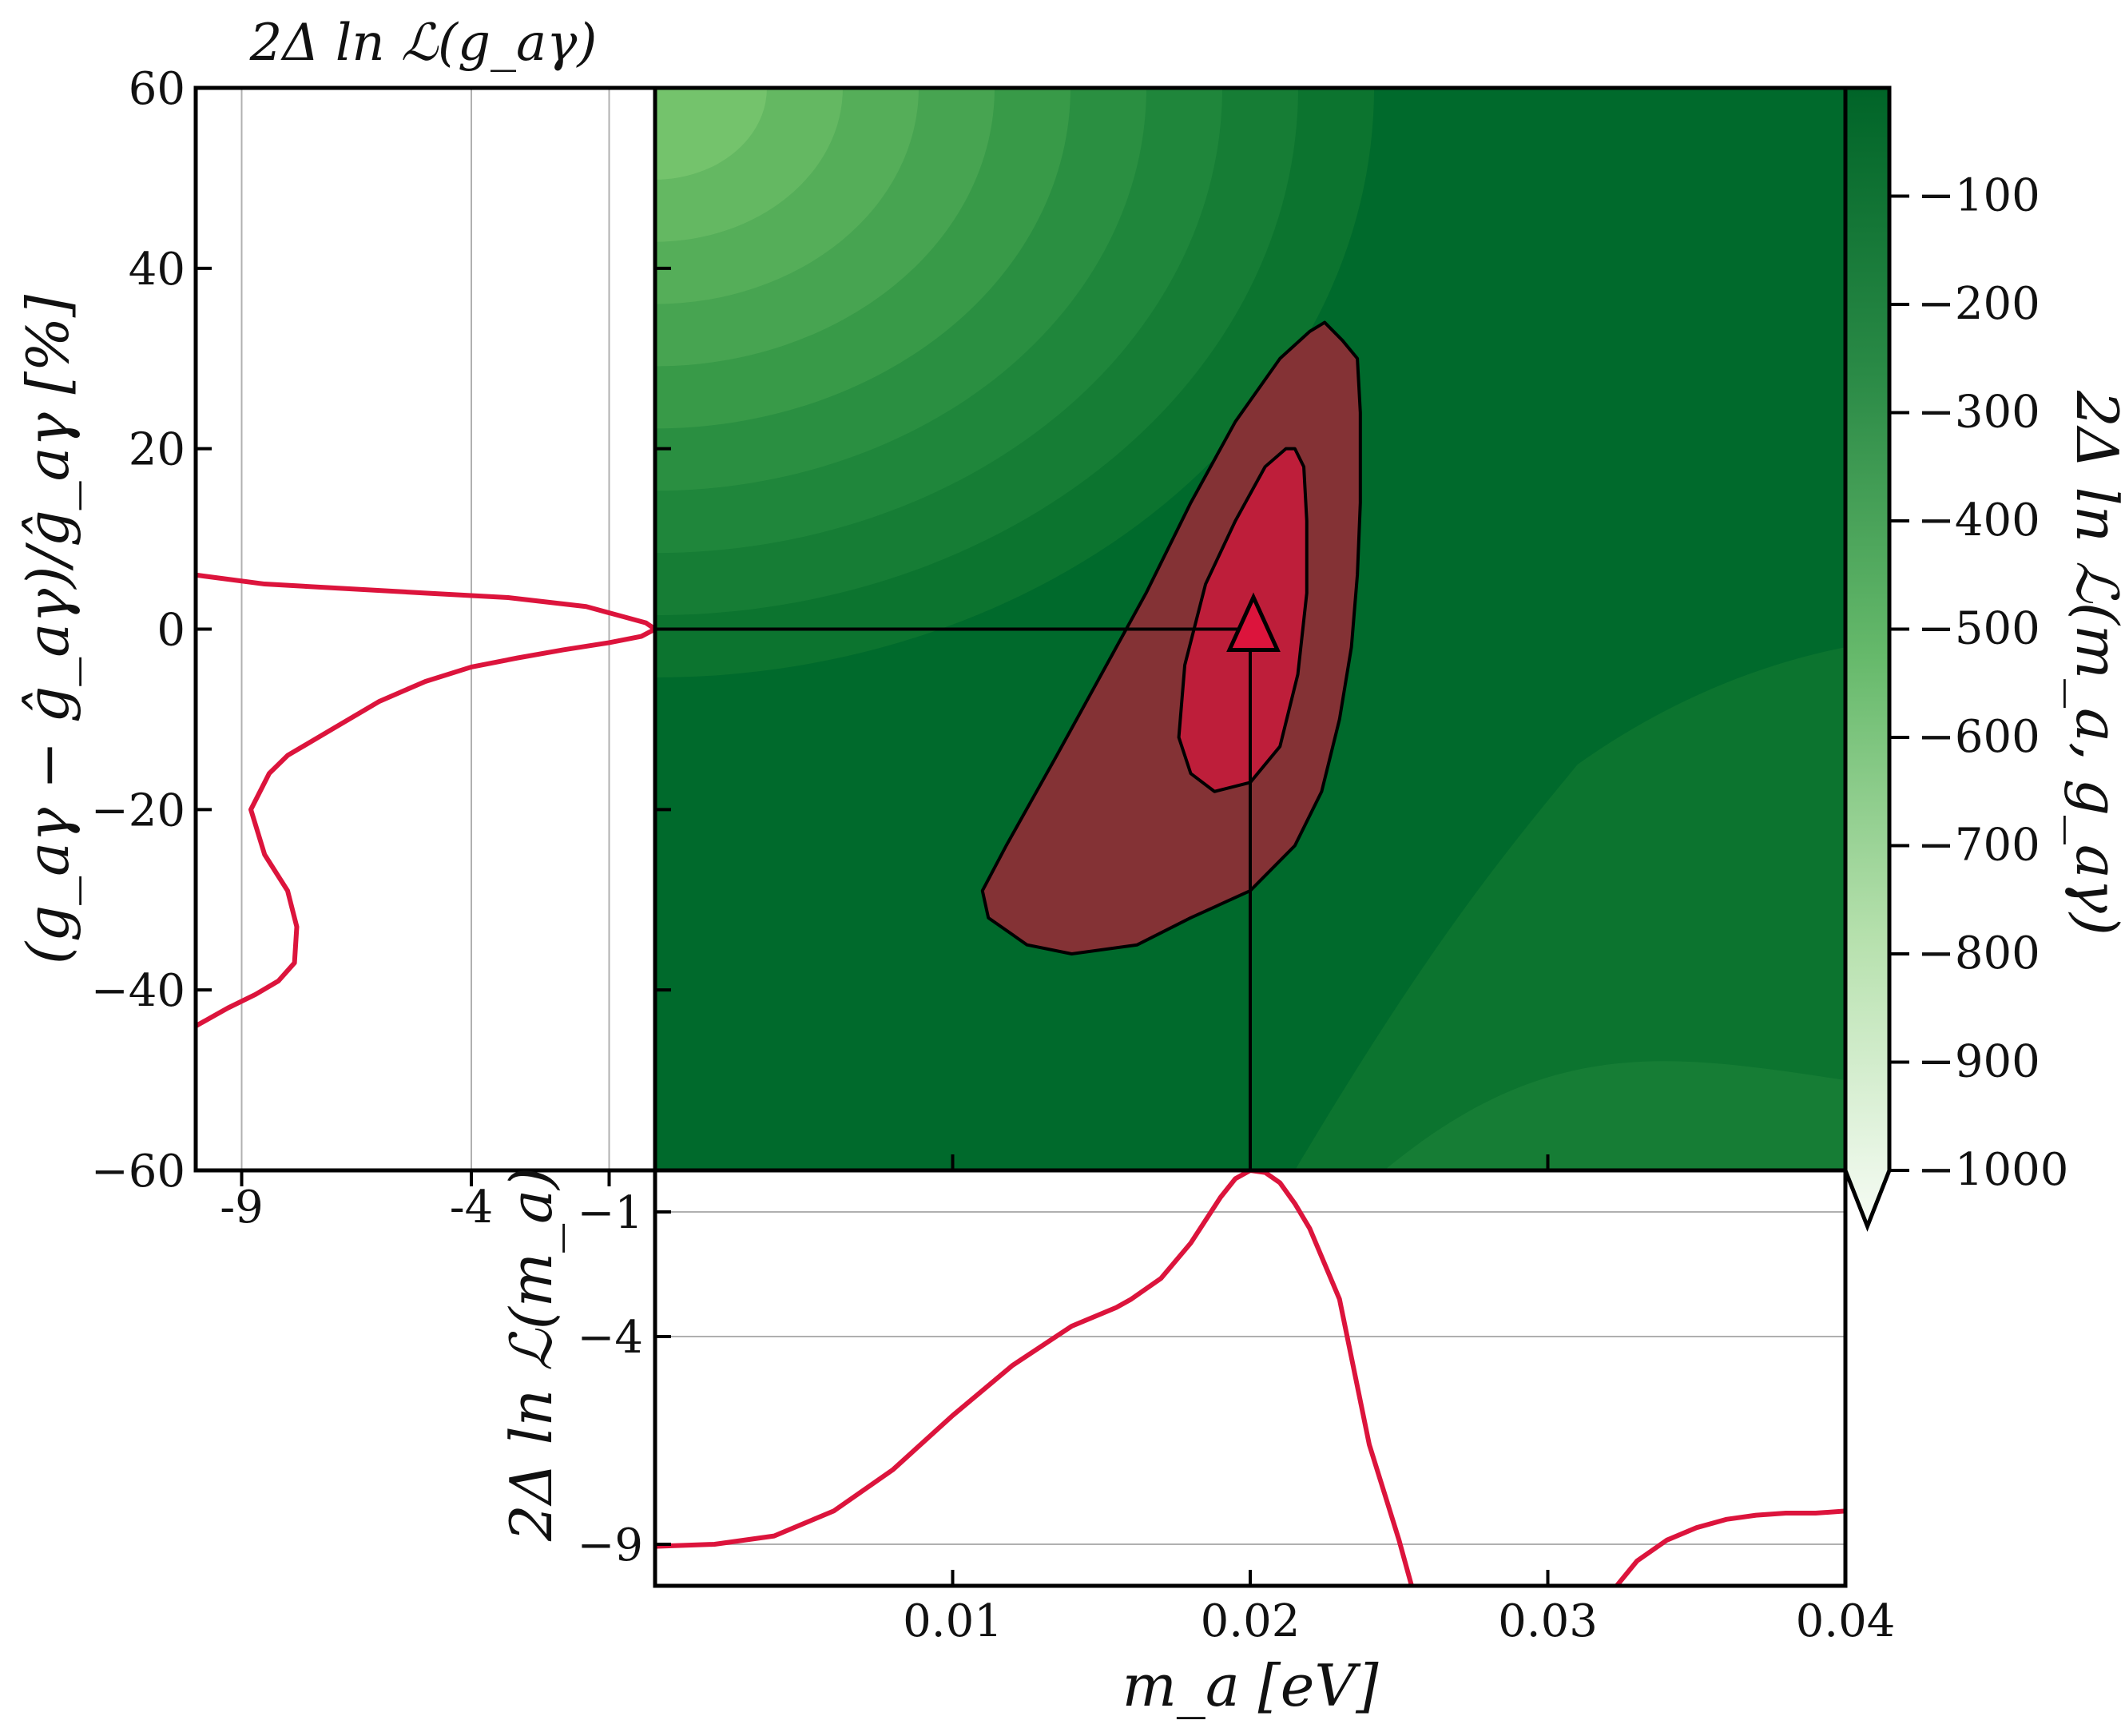  What do you see at coordinates (2094, 663) in the screenshot?
I see `colorbar-label: 2Δ ln ℒ(m_a, g_aγ)` at bounding box center [2094, 663].